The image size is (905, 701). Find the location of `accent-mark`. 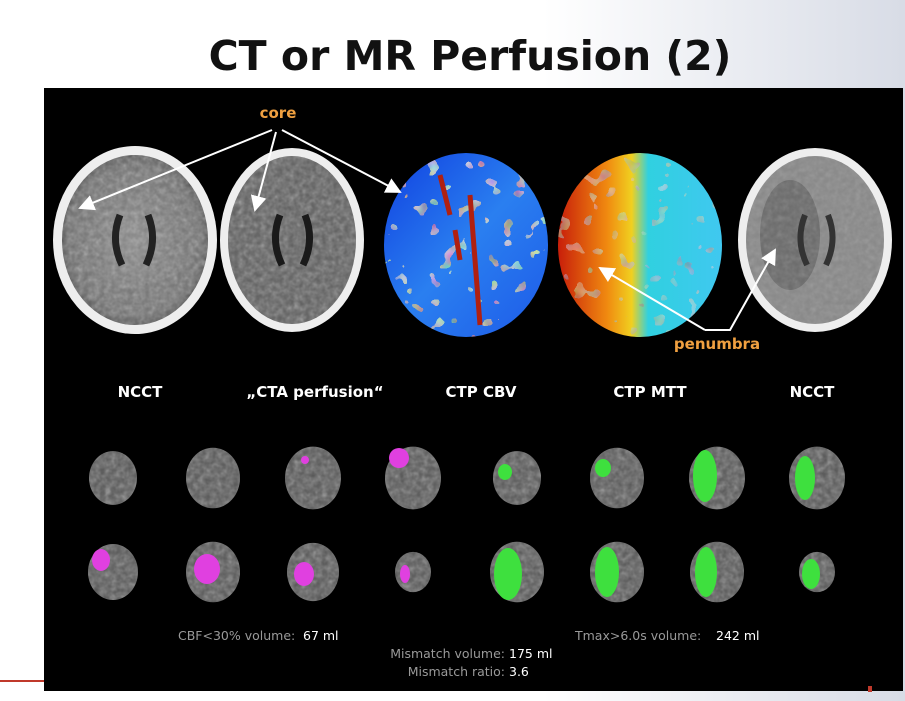

accent-mark is located at coordinates (870, 689).